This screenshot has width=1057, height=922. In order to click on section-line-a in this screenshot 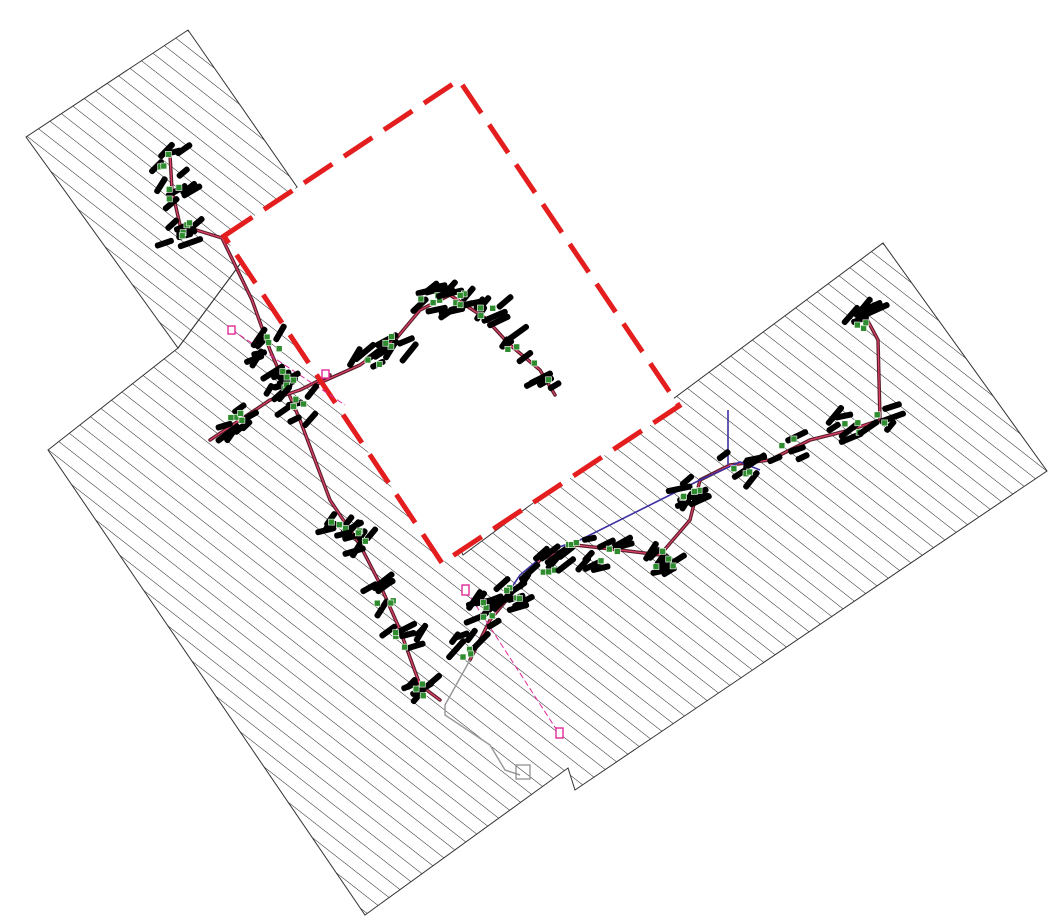, I will do `click(288, 367)`.